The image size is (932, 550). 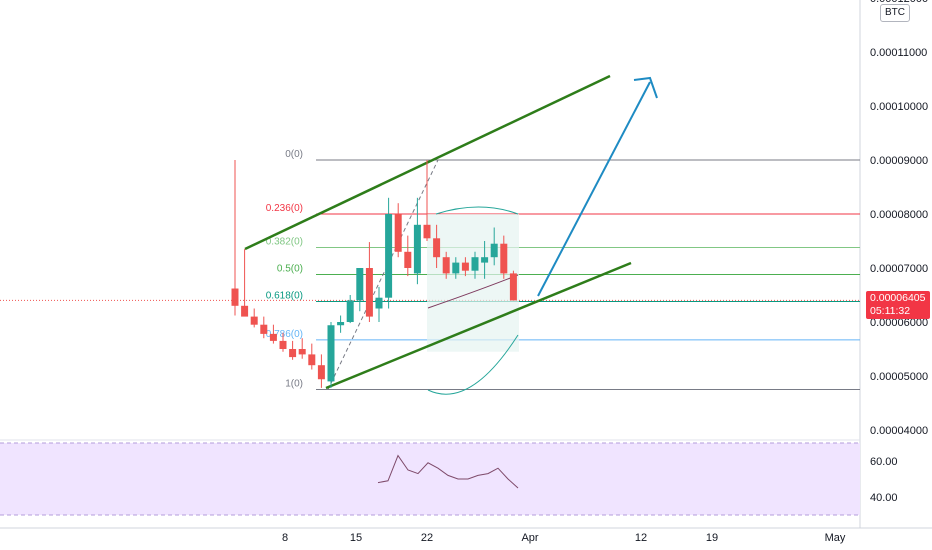 What do you see at coordinates (898, 53) in the screenshot?
I see `price-tick-label: 0.00011000` at bounding box center [898, 53].